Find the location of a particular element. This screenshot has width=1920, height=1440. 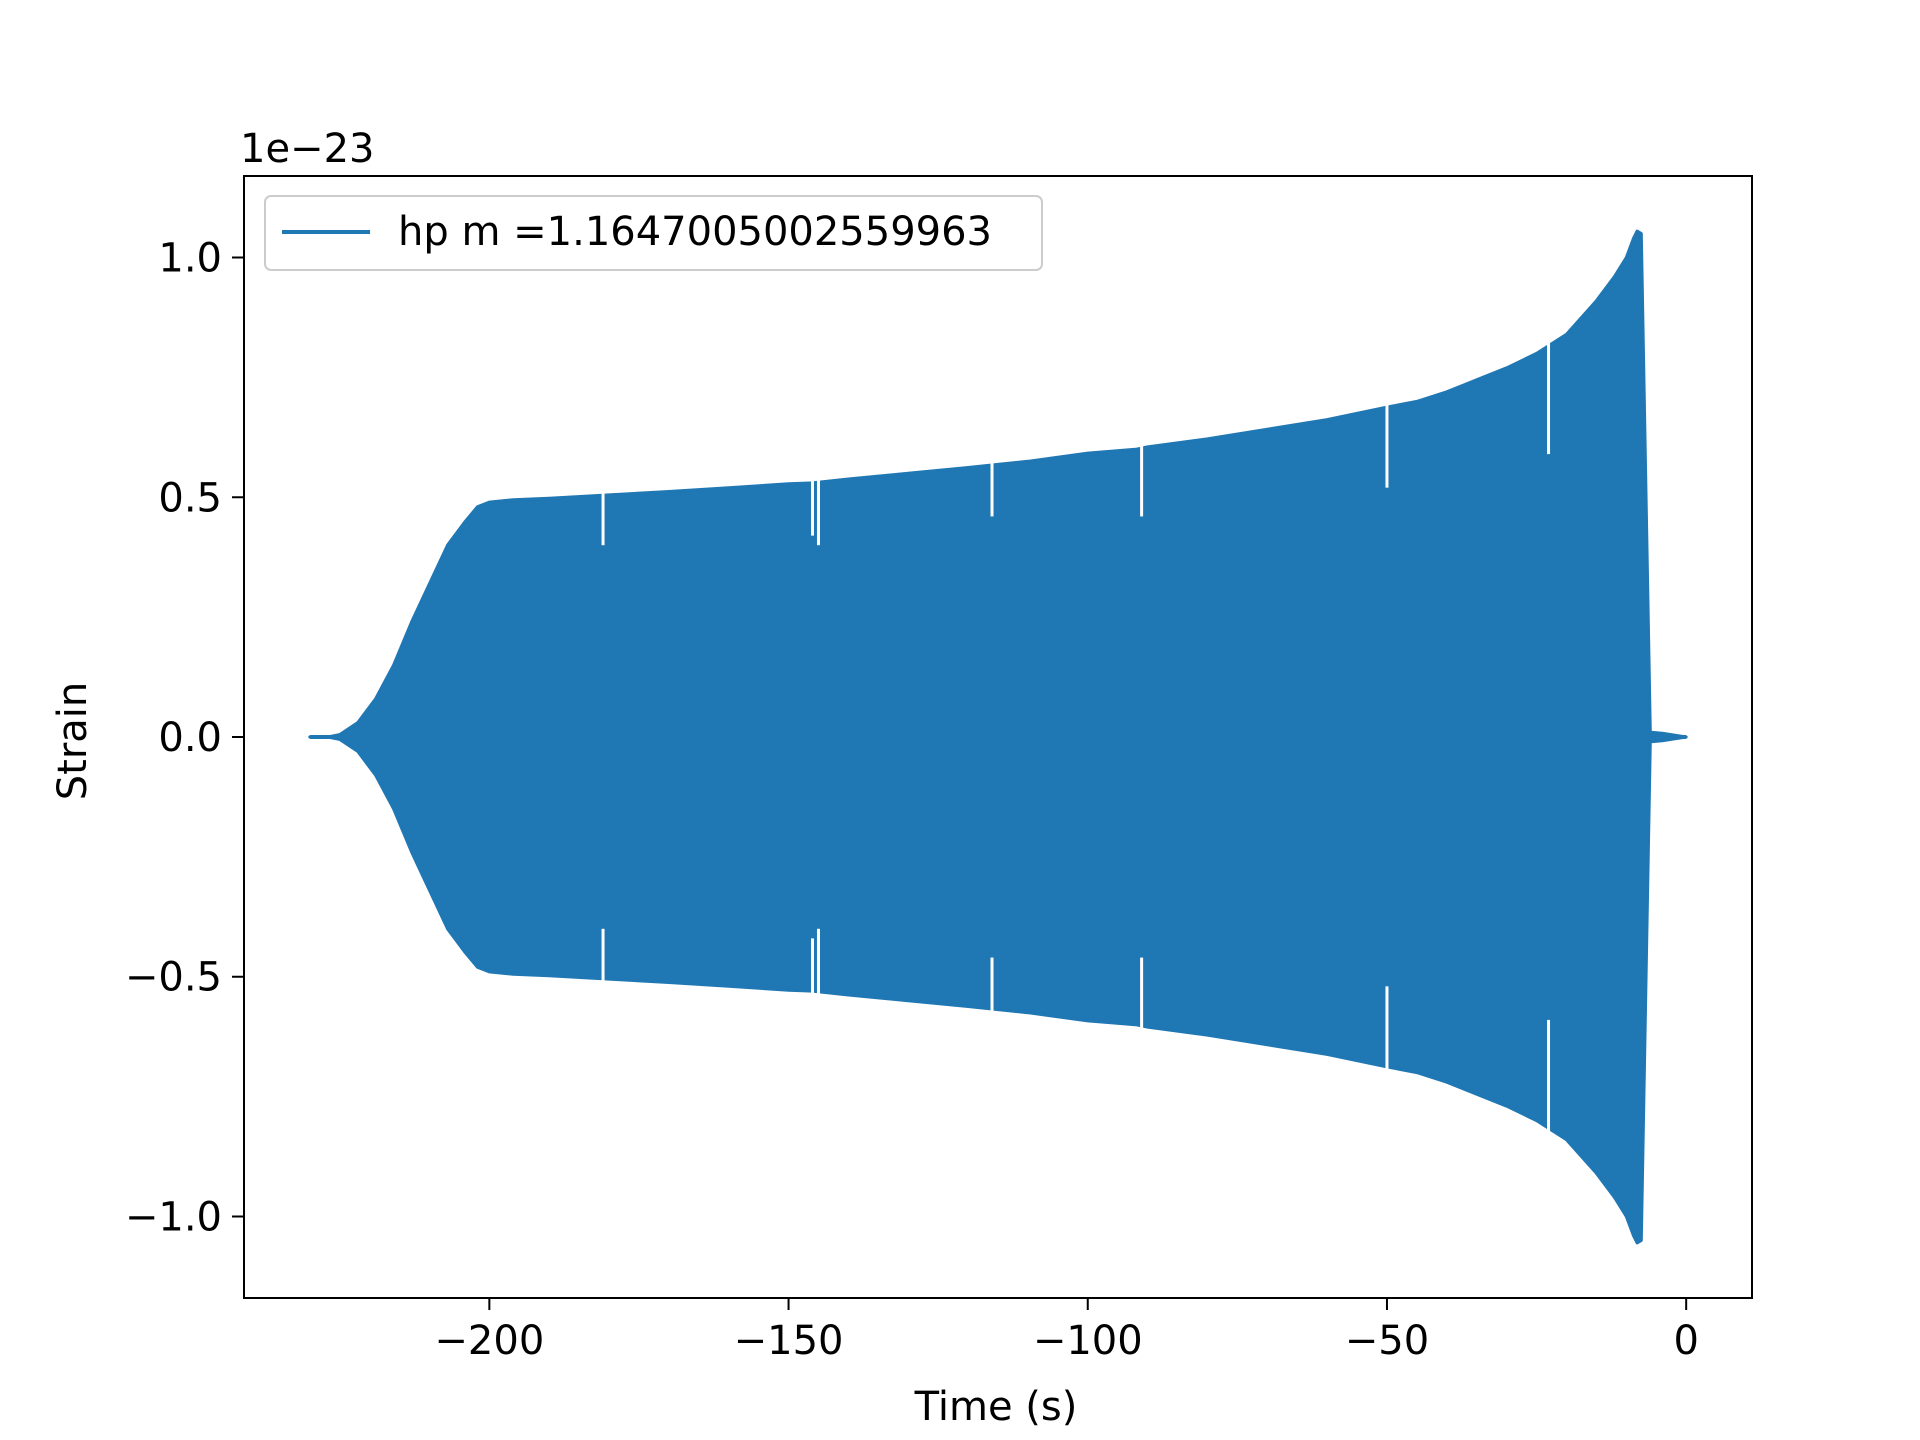

x-tick-label: −100 is located at coordinates (1088, 1341).